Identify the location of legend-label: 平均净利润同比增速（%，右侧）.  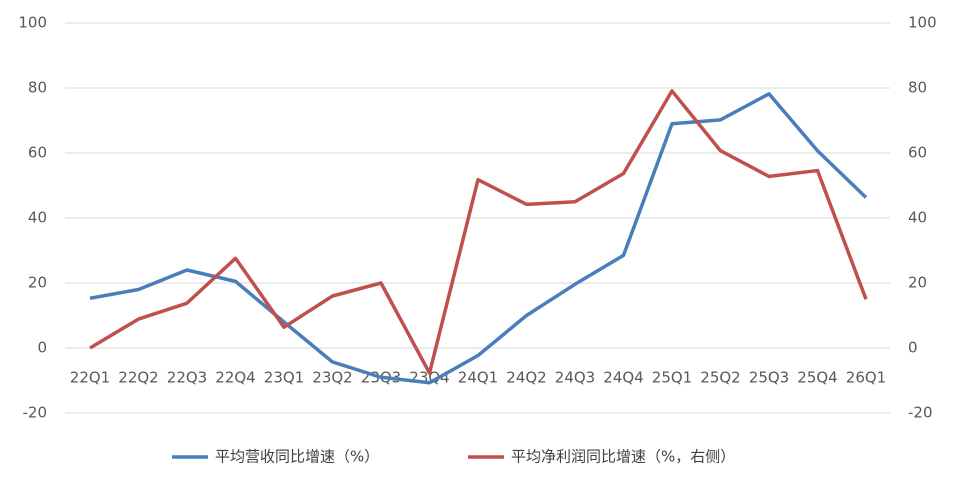
(623, 457).